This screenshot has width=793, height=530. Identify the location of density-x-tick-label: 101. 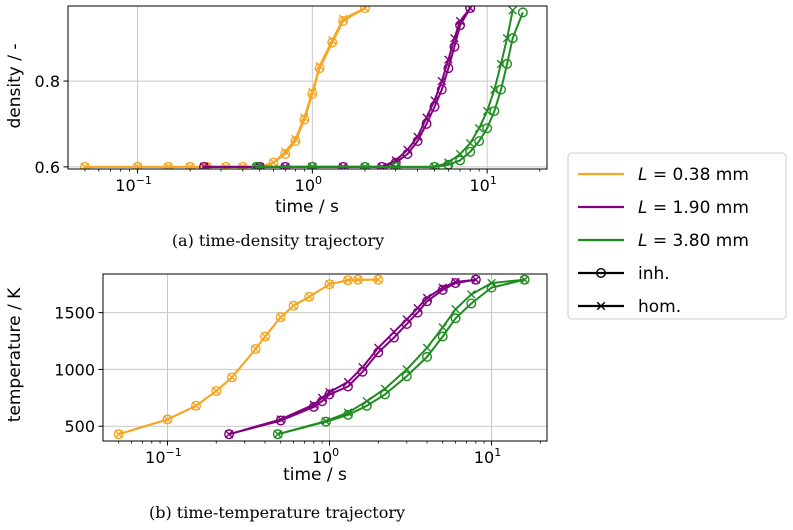
(482, 184).